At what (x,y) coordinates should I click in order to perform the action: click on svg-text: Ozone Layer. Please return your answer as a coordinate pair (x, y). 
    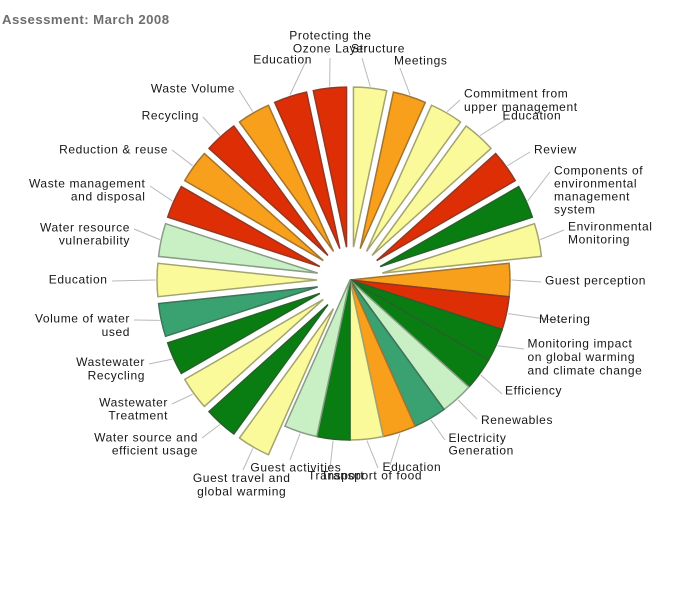
    Looking at the image, I should click on (330, 49).